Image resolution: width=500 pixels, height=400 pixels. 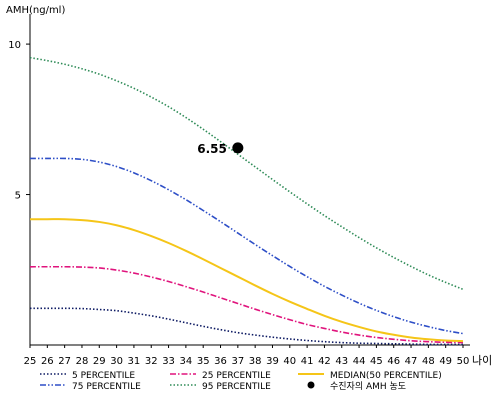 I want to click on x-tick-label: 49, so click(x=445, y=361).